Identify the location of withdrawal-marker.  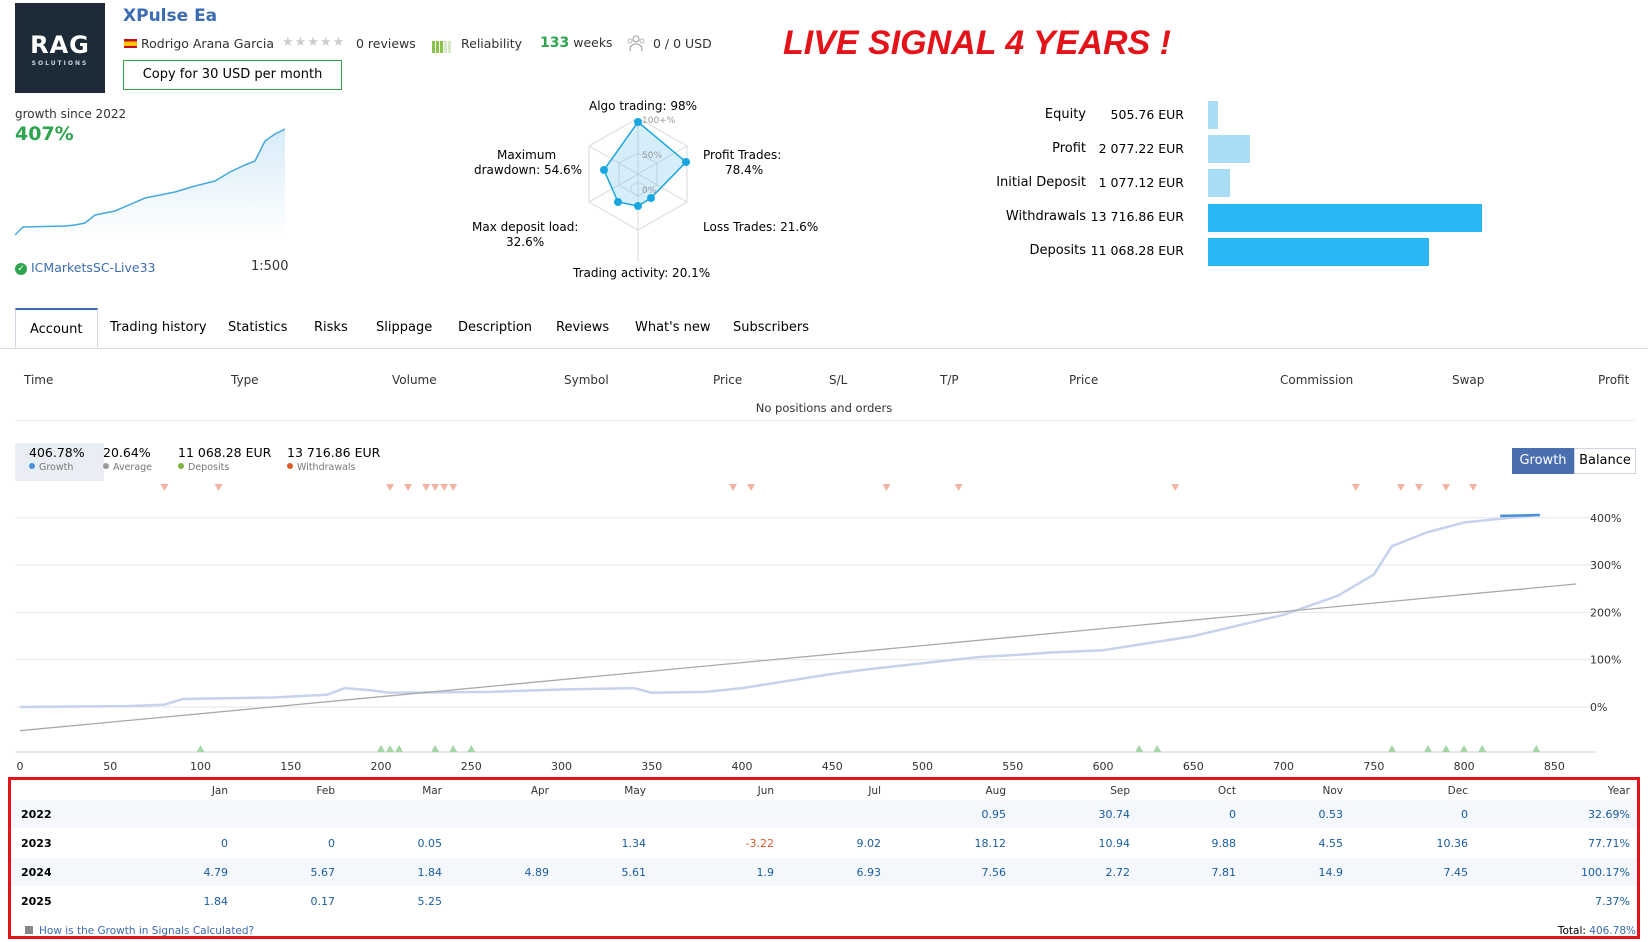
(1400, 487).